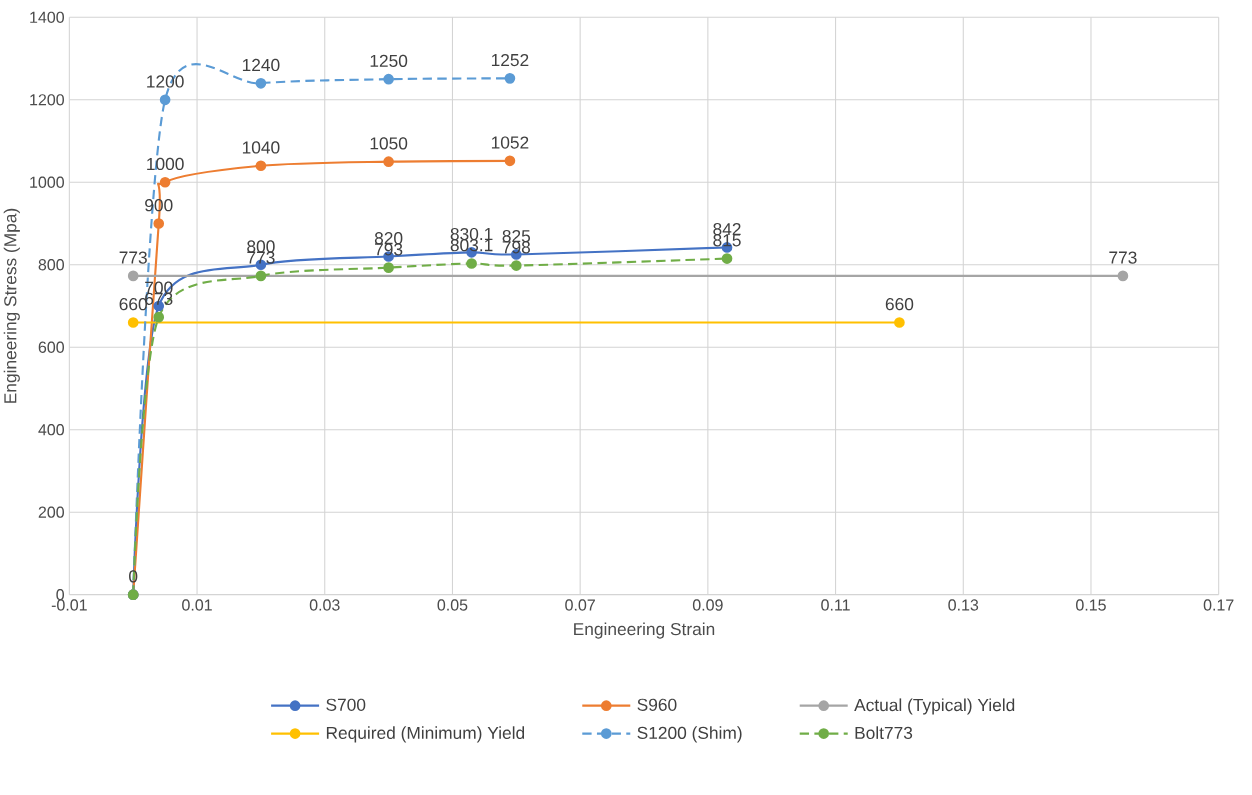 The width and height of the screenshot is (1252, 795). What do you see at coordinates (835, 605) in the screenshot?
I see `x-tick-label: 0.11` at bounding box center [835, 605].